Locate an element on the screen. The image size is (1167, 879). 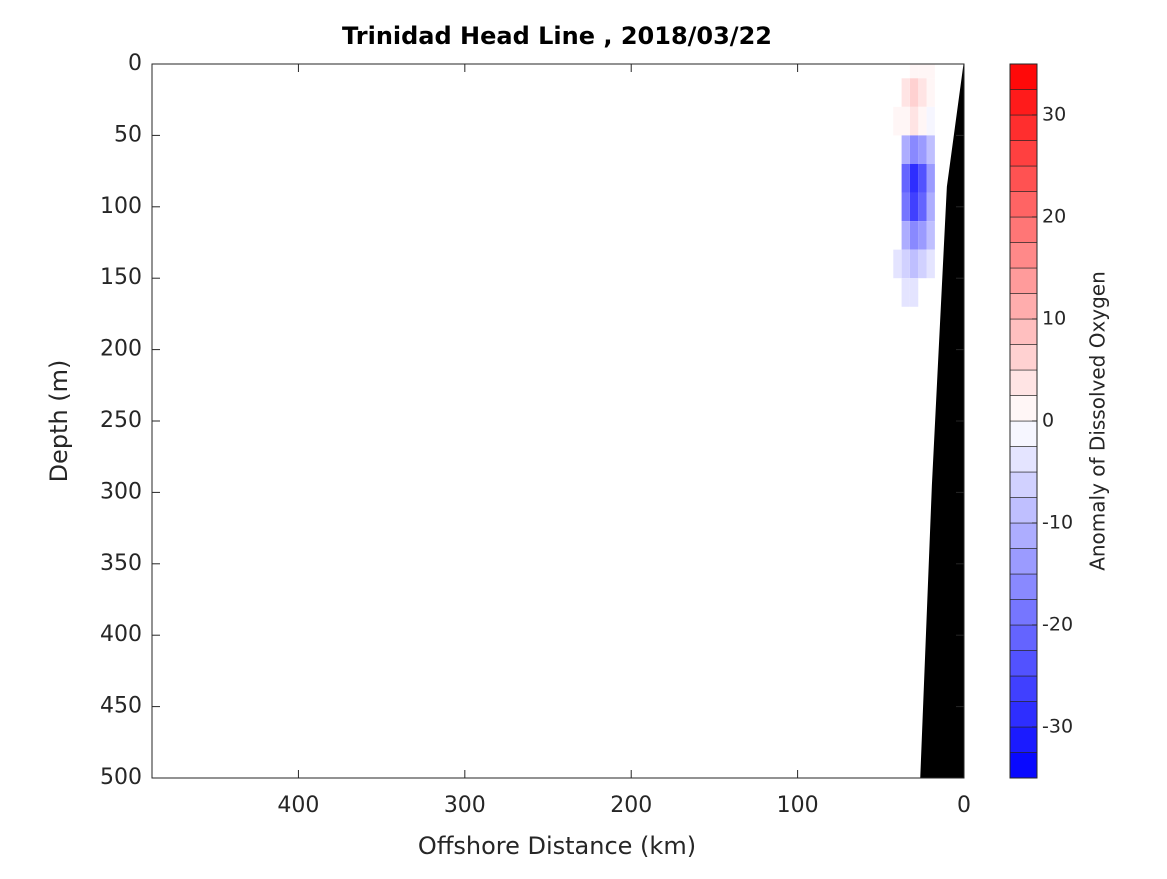
x-tick-label: 300 is located at coordinates (465, 805).